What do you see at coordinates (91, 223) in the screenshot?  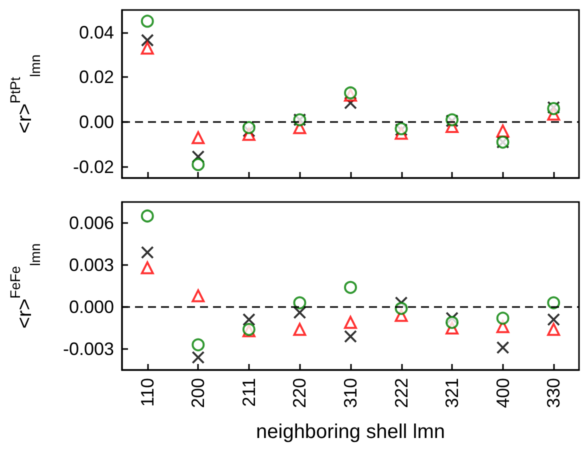 I see `y-tick-label: 0.006` at bounding box center [91, 223].